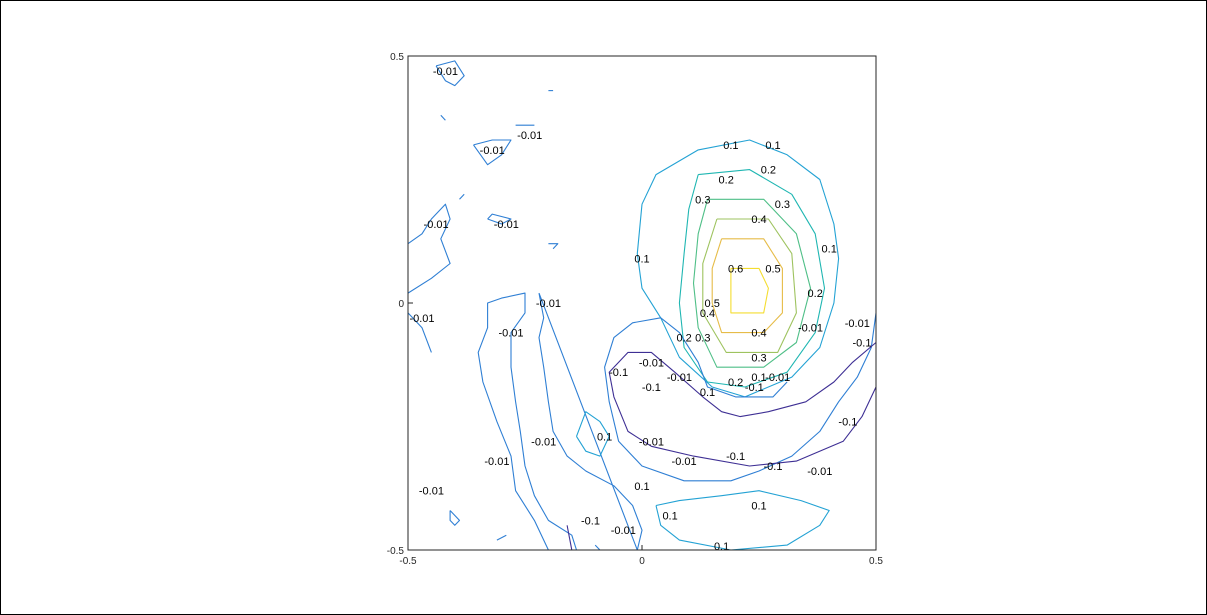  What do you see at coordinates (876, 561) in the screenshot?
I see `x-tick-label: 0.5` at bounding box center [876, 561].